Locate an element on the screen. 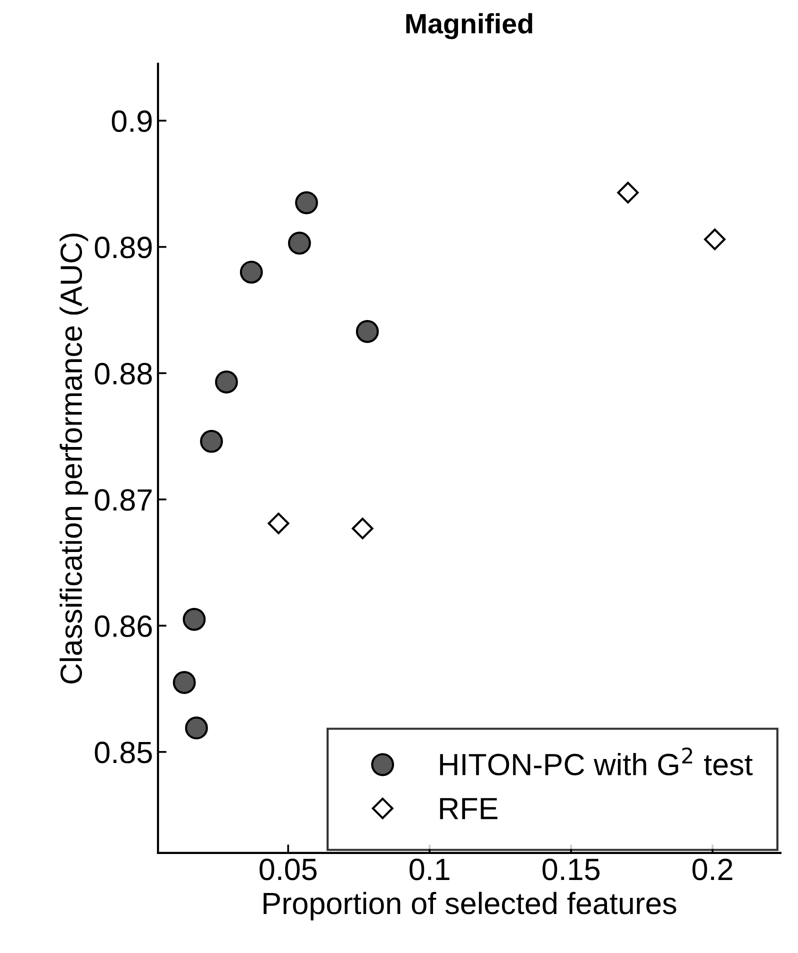 Image resolution: width=798 pixels, height=953 pixels. y-tick-label: 0.85 is located at coordinates (123, 753).